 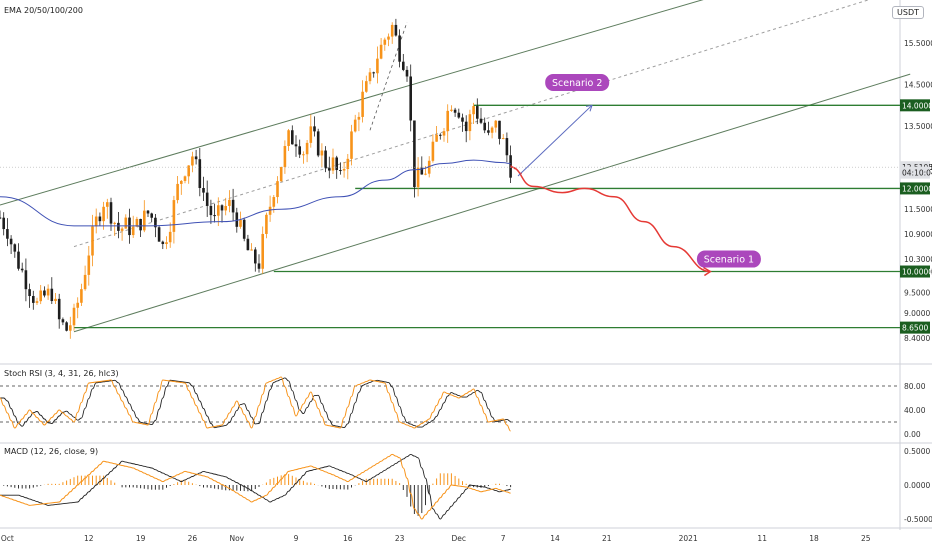 What do you see at coordinates (89, 538) in the screenshot?
I see `x-tick-label: 12` at bounding box center [89, 538].